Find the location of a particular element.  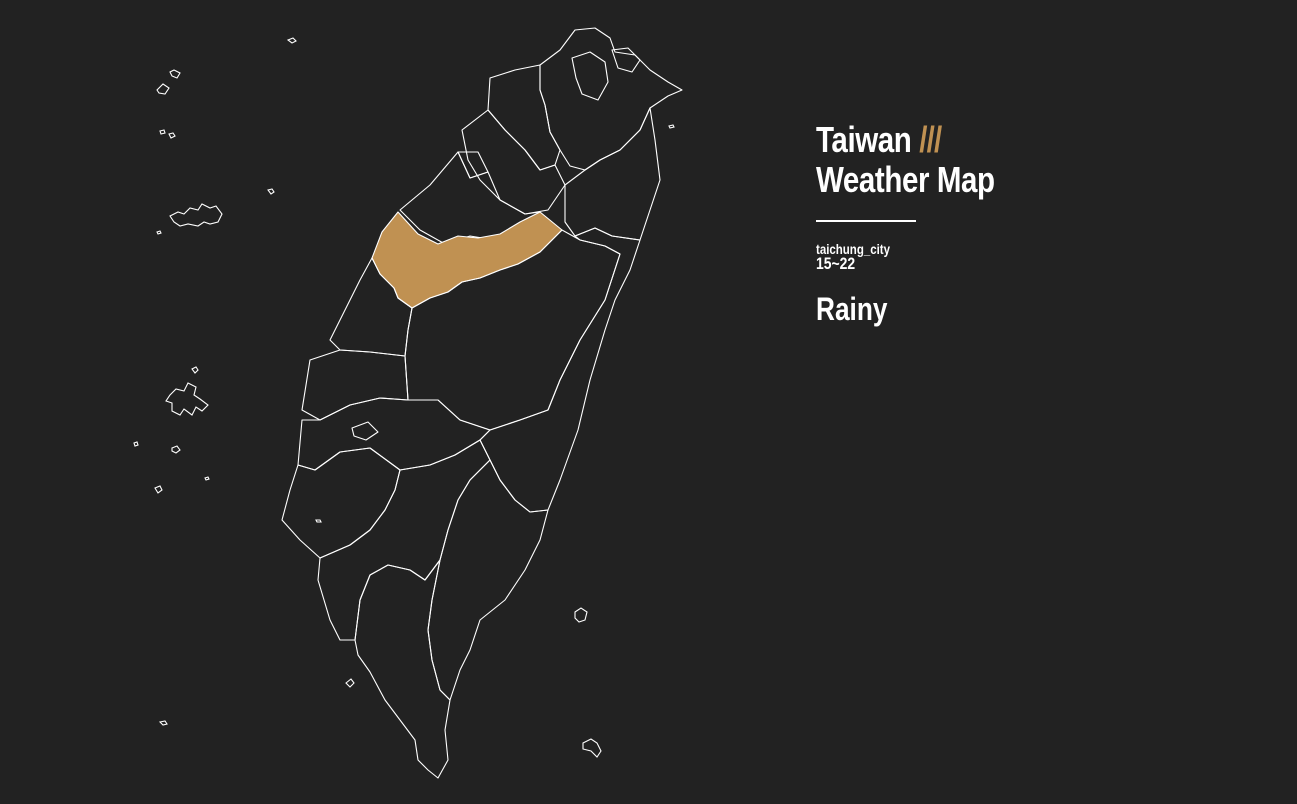

title-accent: /// is located at coordinates (930, 139).